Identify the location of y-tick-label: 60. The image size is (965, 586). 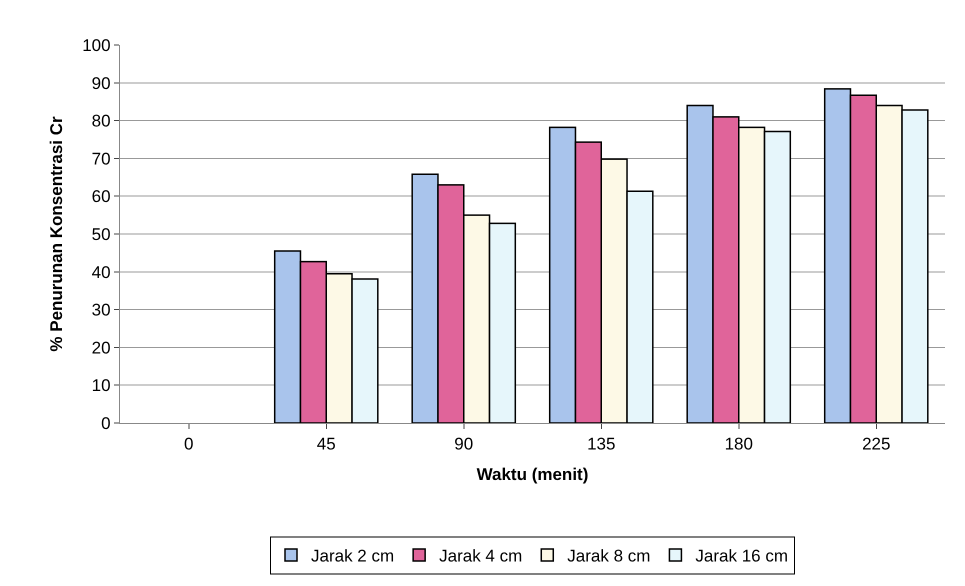
(101, 196).